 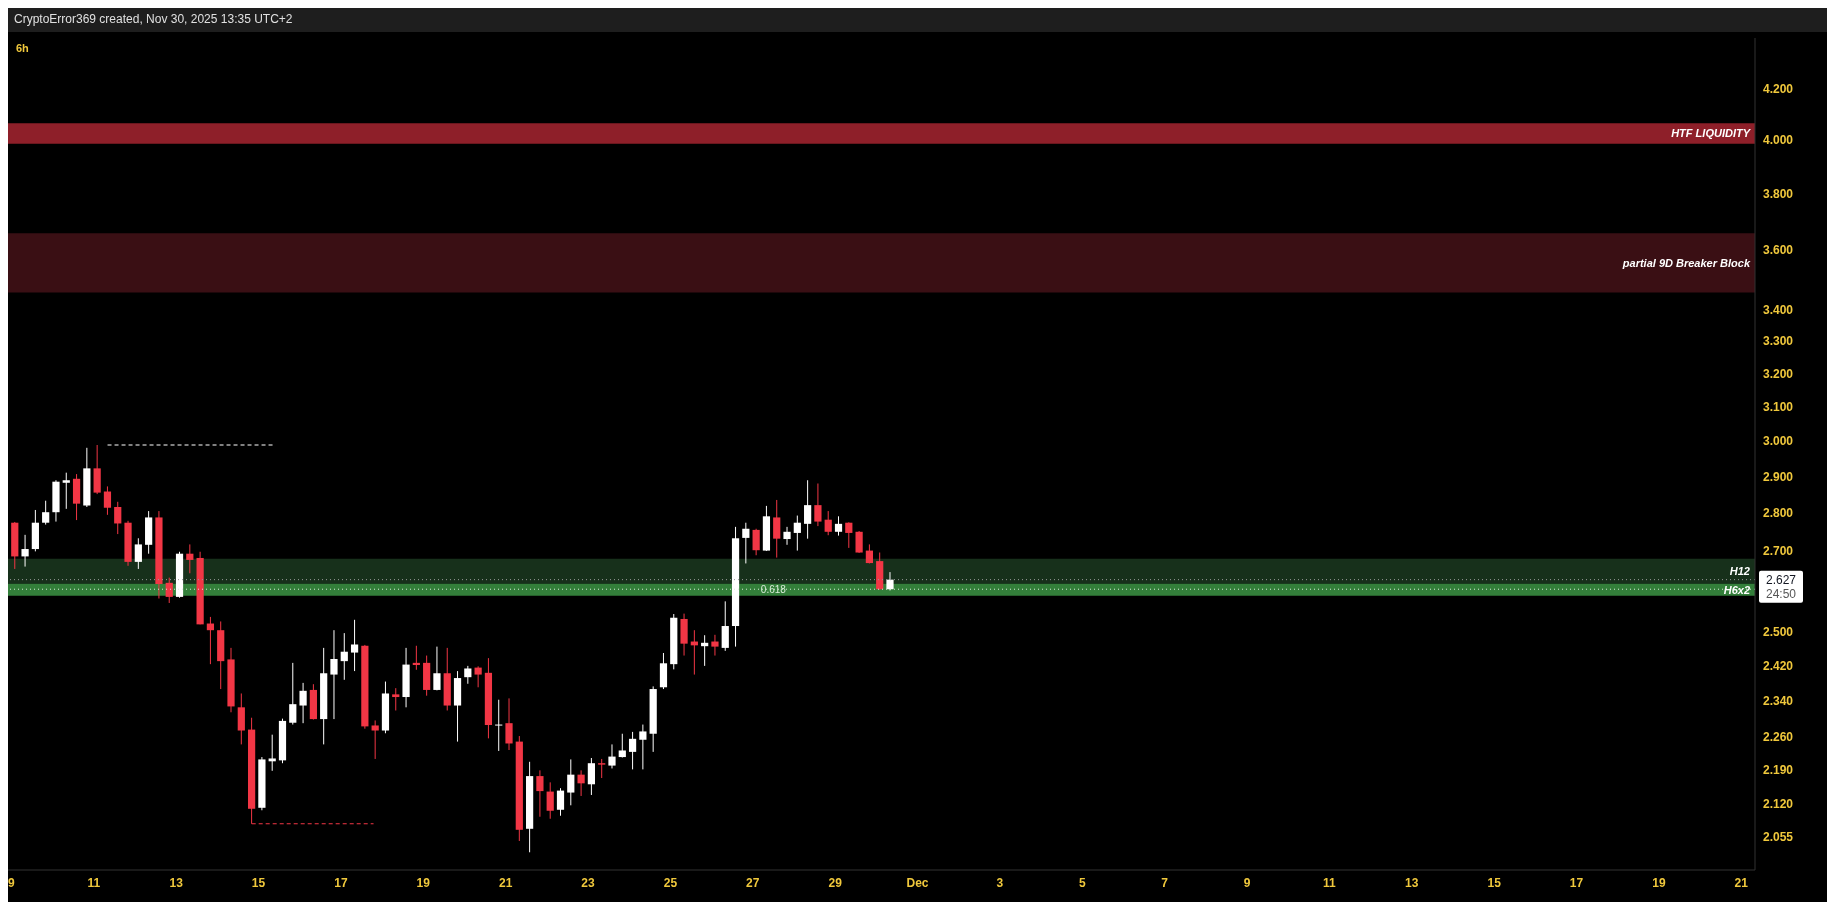 What do you see at coordinates (1778, 513) in the screenshot?
I see `y-tick-label: 2.800` at bounding box center [1778, 513].